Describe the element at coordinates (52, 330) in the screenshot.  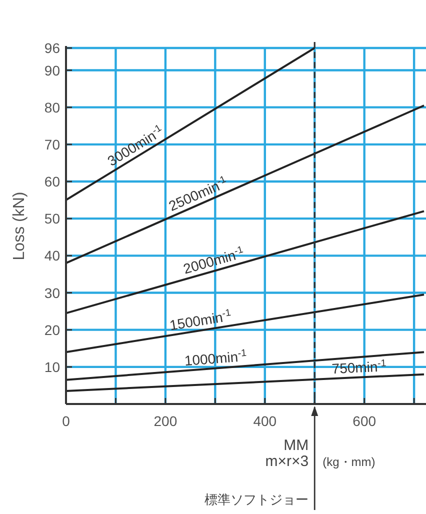
I see `y-tick-label: 20` at that location.